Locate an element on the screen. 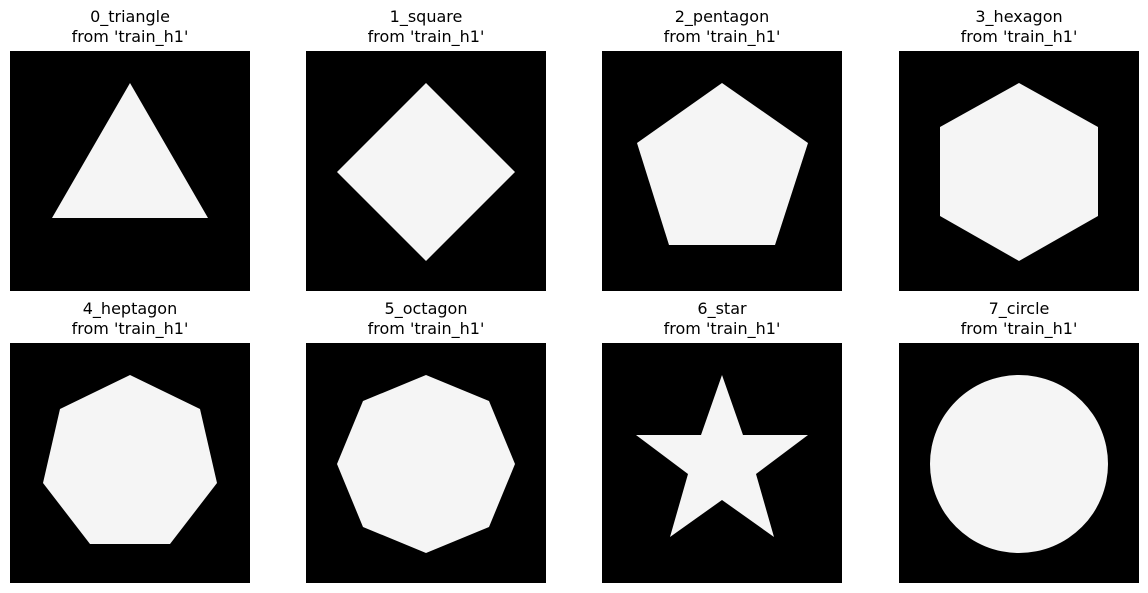 This screenshot has width=1148, height=593. panel-name: 6_star is located at coordinates (722, 308).